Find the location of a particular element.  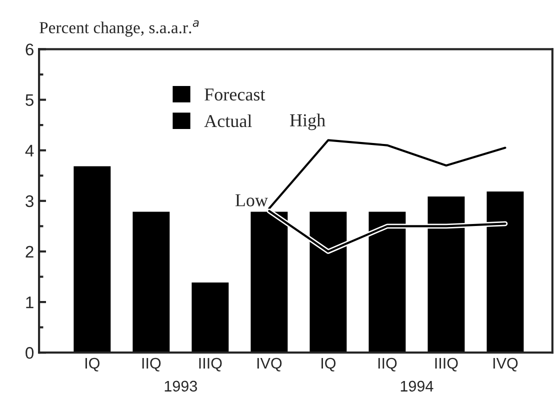

legend-label: Forecast is located at coordinates (235, 94).